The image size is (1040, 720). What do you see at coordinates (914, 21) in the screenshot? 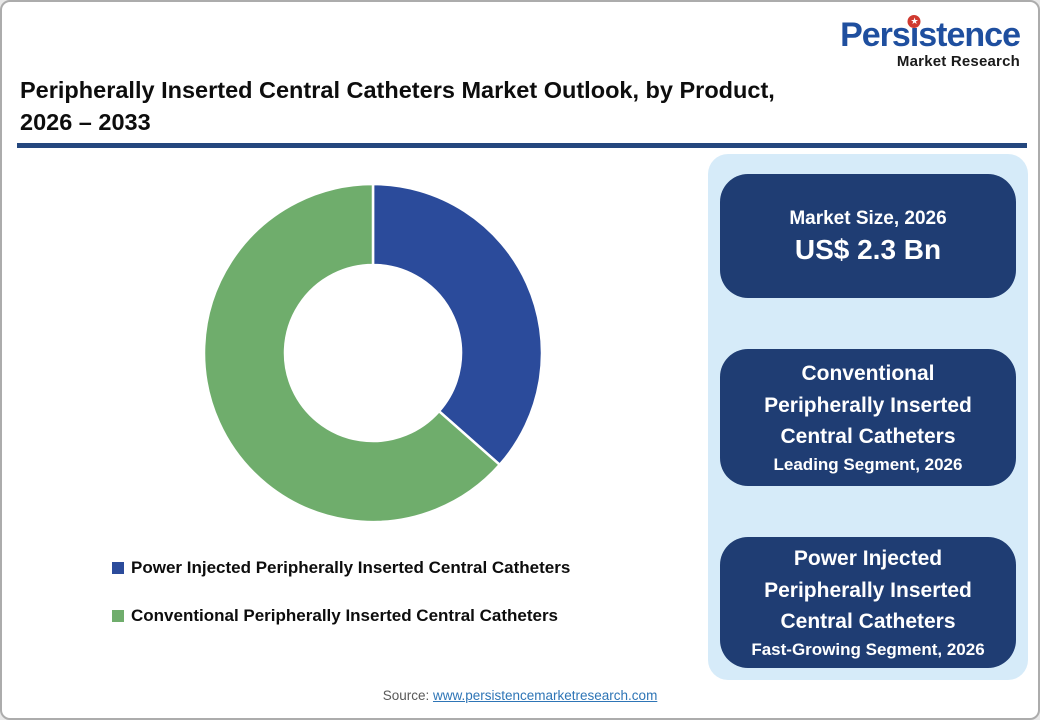
I see `star-icon: ★` at bounding box center [914, 21].